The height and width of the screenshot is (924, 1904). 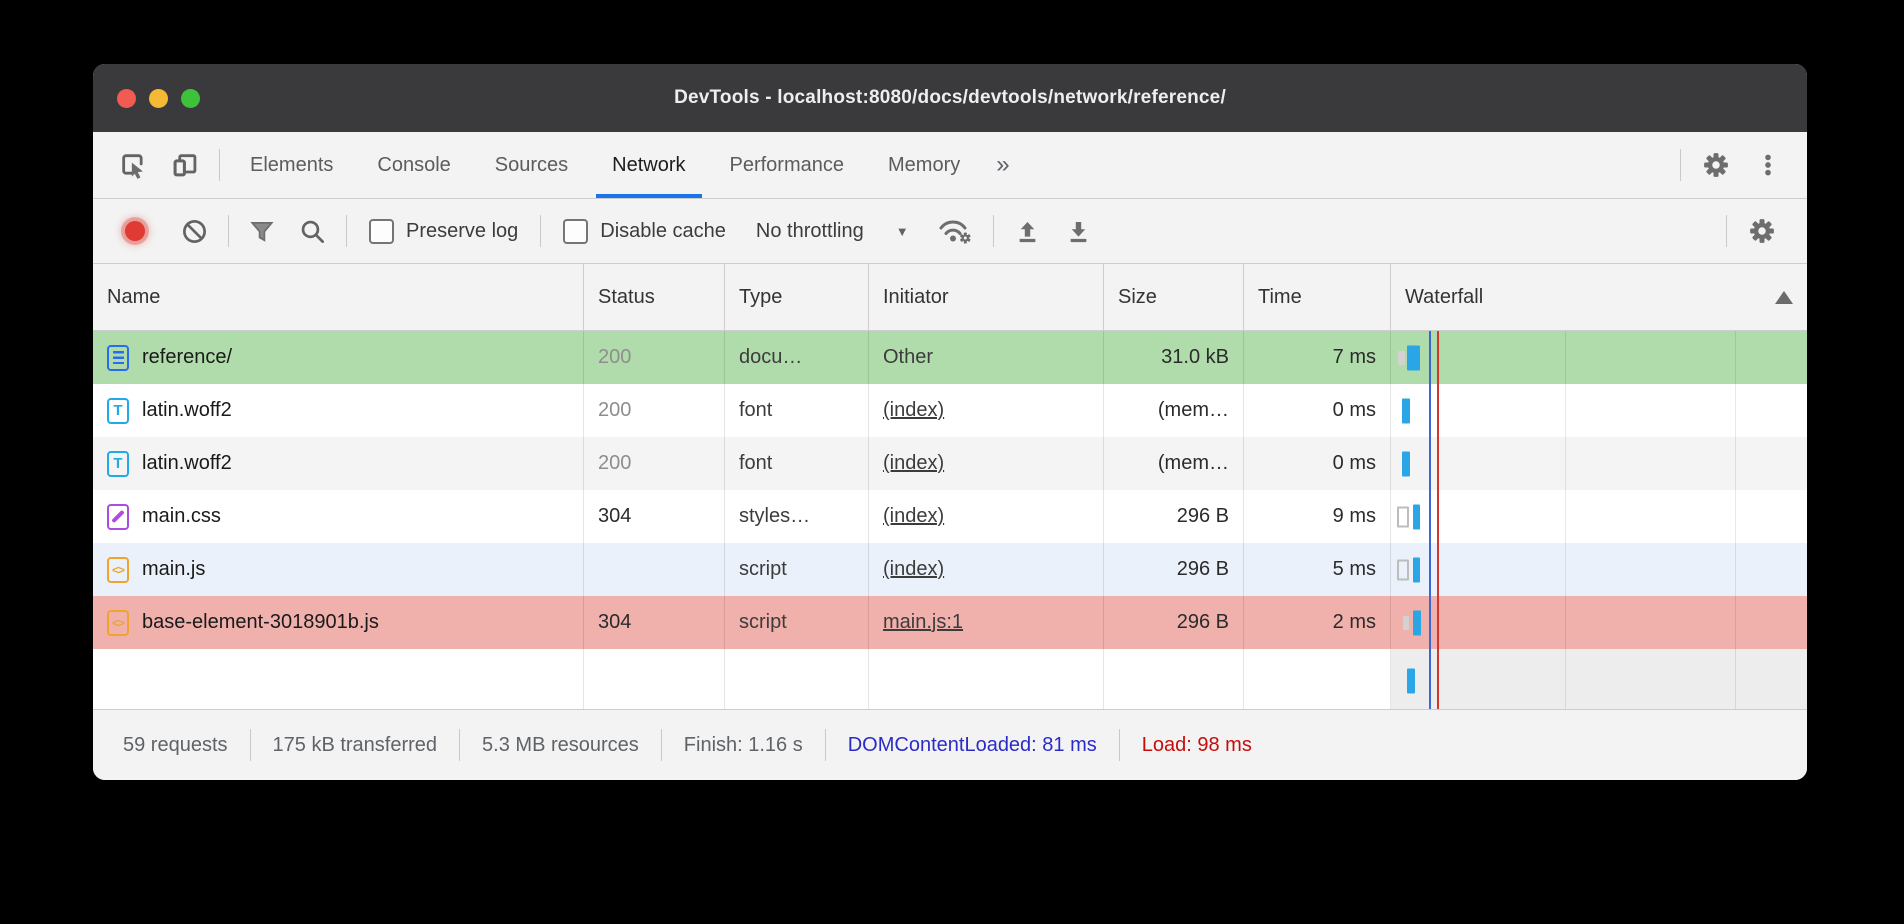 I want to click on record-network-log-button, so click(x=135, y=231).